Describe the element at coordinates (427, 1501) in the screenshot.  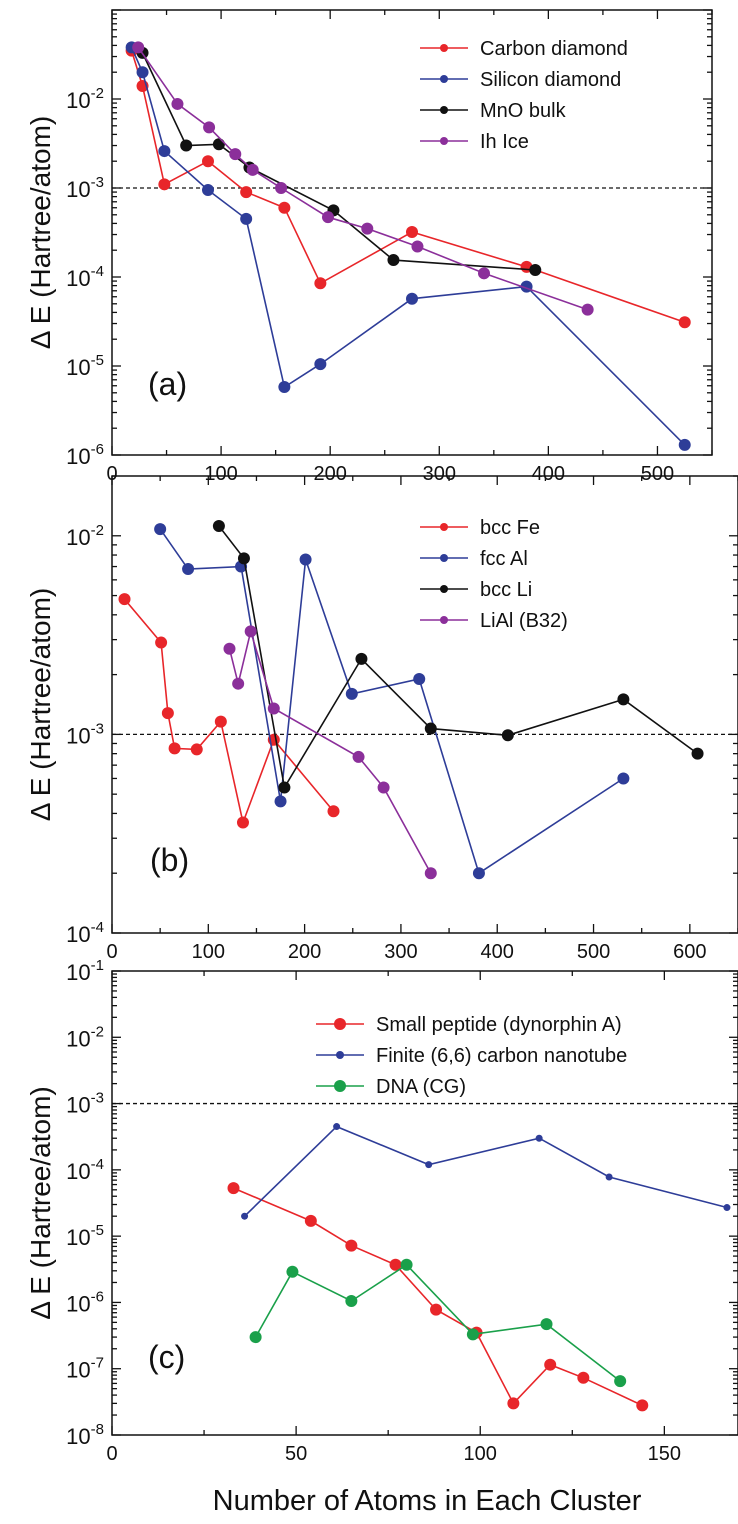
I see `x-axis-label: Number of Atoms in Each Cluster` at that location.